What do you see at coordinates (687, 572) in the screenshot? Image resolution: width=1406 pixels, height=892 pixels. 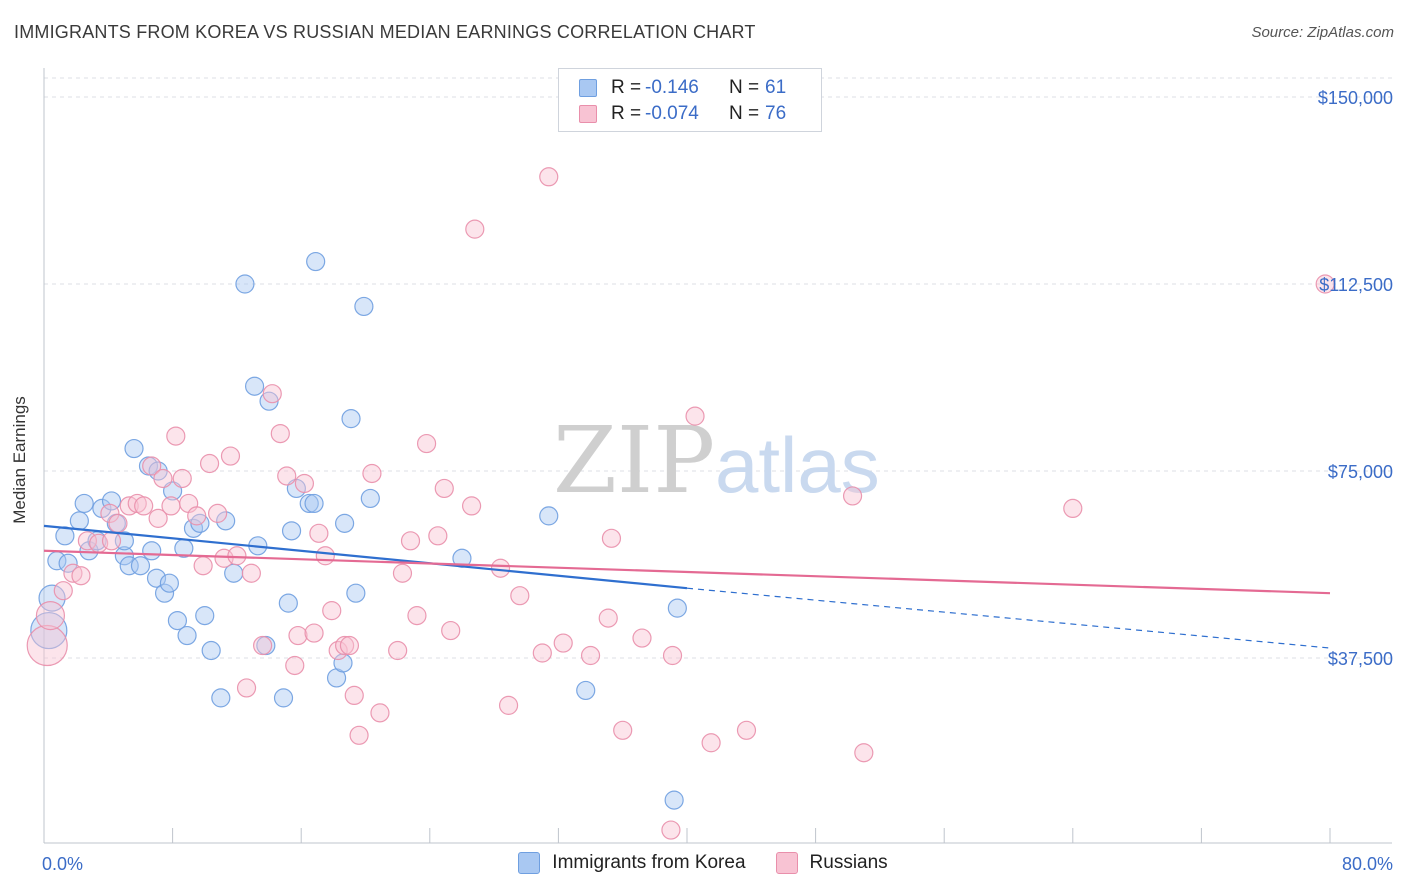 I see `trend-line-russians` at bounding box center [687, 572].